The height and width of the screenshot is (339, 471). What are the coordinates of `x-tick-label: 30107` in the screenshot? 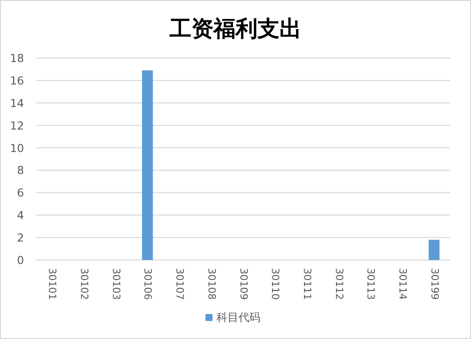 It's located at (179, 284).